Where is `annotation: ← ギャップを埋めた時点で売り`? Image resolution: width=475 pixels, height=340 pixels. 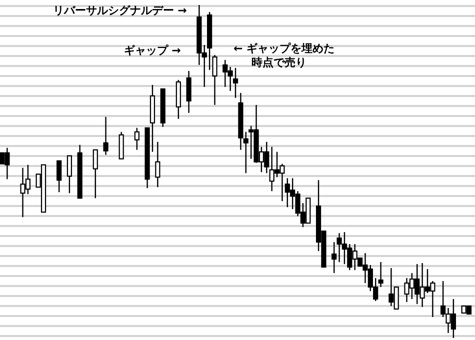
annotation: ← ギャップを埋めた時点で売り is located at coordinates (284, 55).